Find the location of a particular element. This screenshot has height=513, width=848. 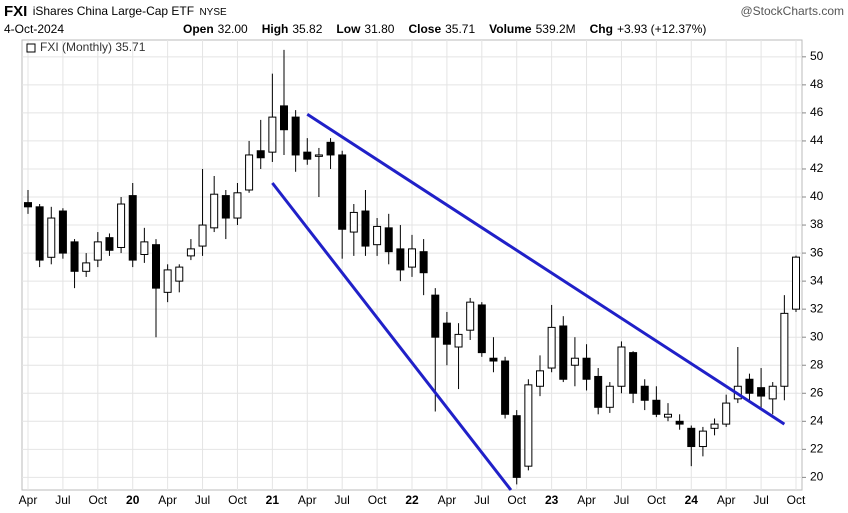

source: @StockCharts.com is located at coordinates (792, 11).